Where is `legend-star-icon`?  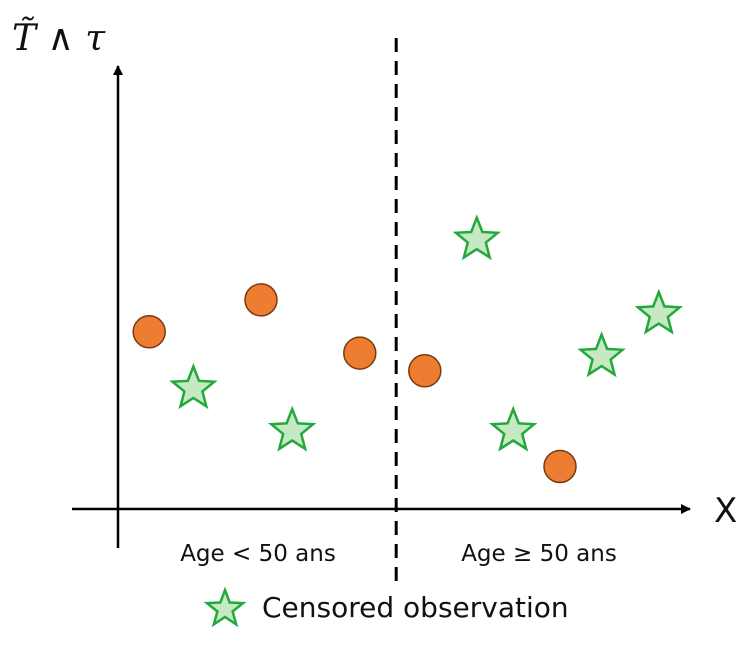
legend-star-icon is located at coordinates (225, 607).